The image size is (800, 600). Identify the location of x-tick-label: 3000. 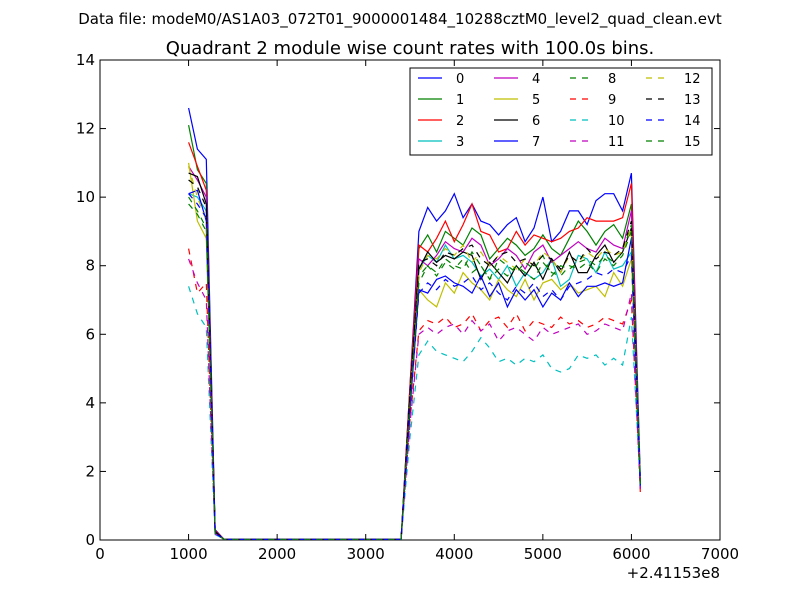
(366, 554).